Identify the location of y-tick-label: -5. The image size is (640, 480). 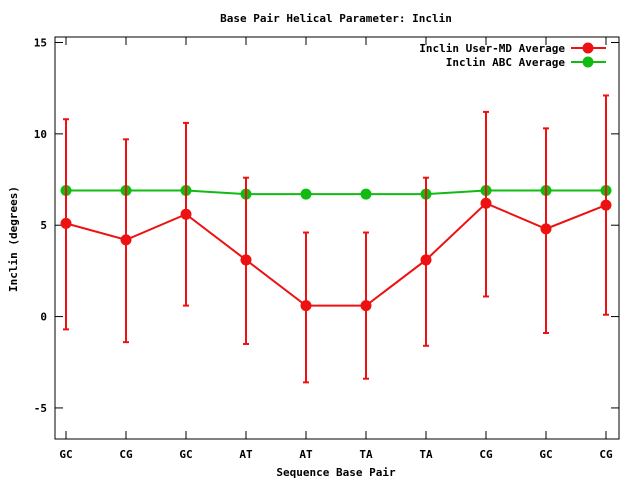
(40, 408).